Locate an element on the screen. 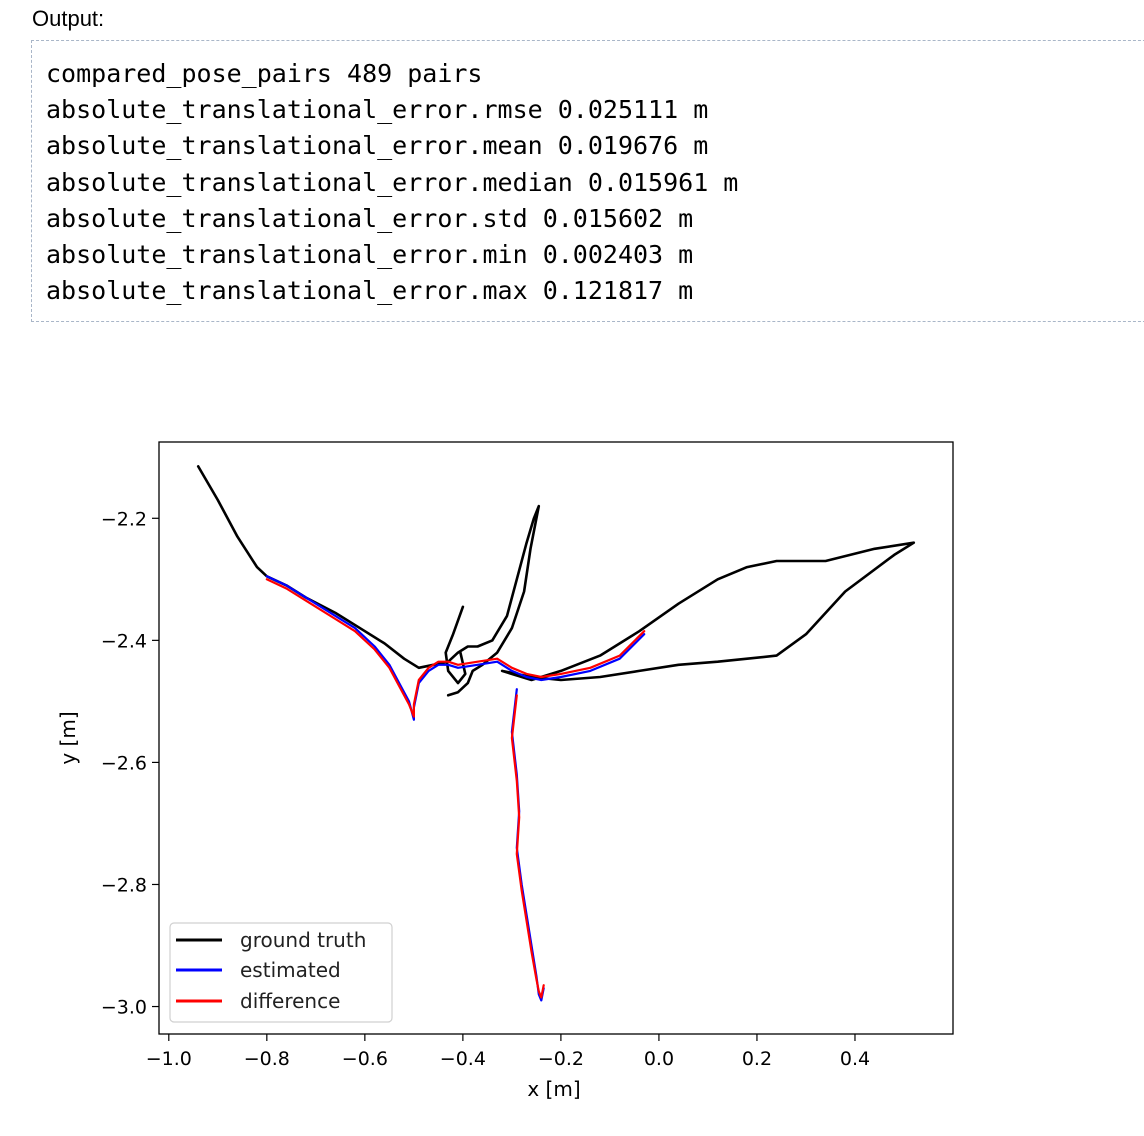  y-axis: −2.2 −2.4 −2.6 −2.8 −3.0 is located at coordinates (130, 763).